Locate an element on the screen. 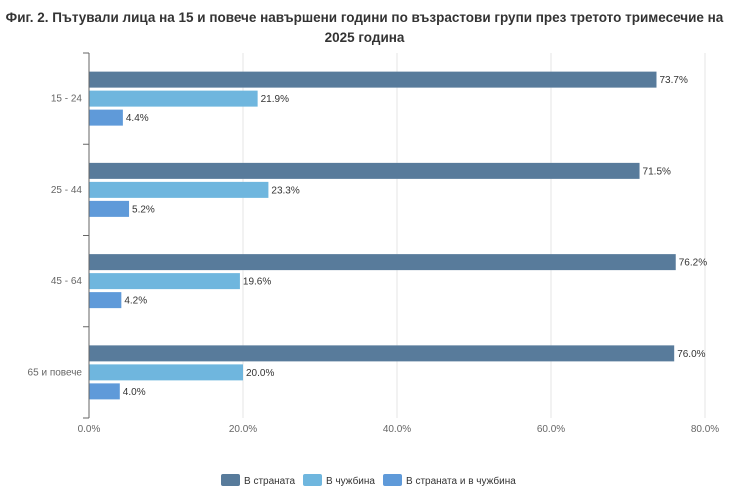 Image resolution: width=729 pixels, height=492 pixels. x-tick-label: 60.0% is located at coordinates (551, 429).